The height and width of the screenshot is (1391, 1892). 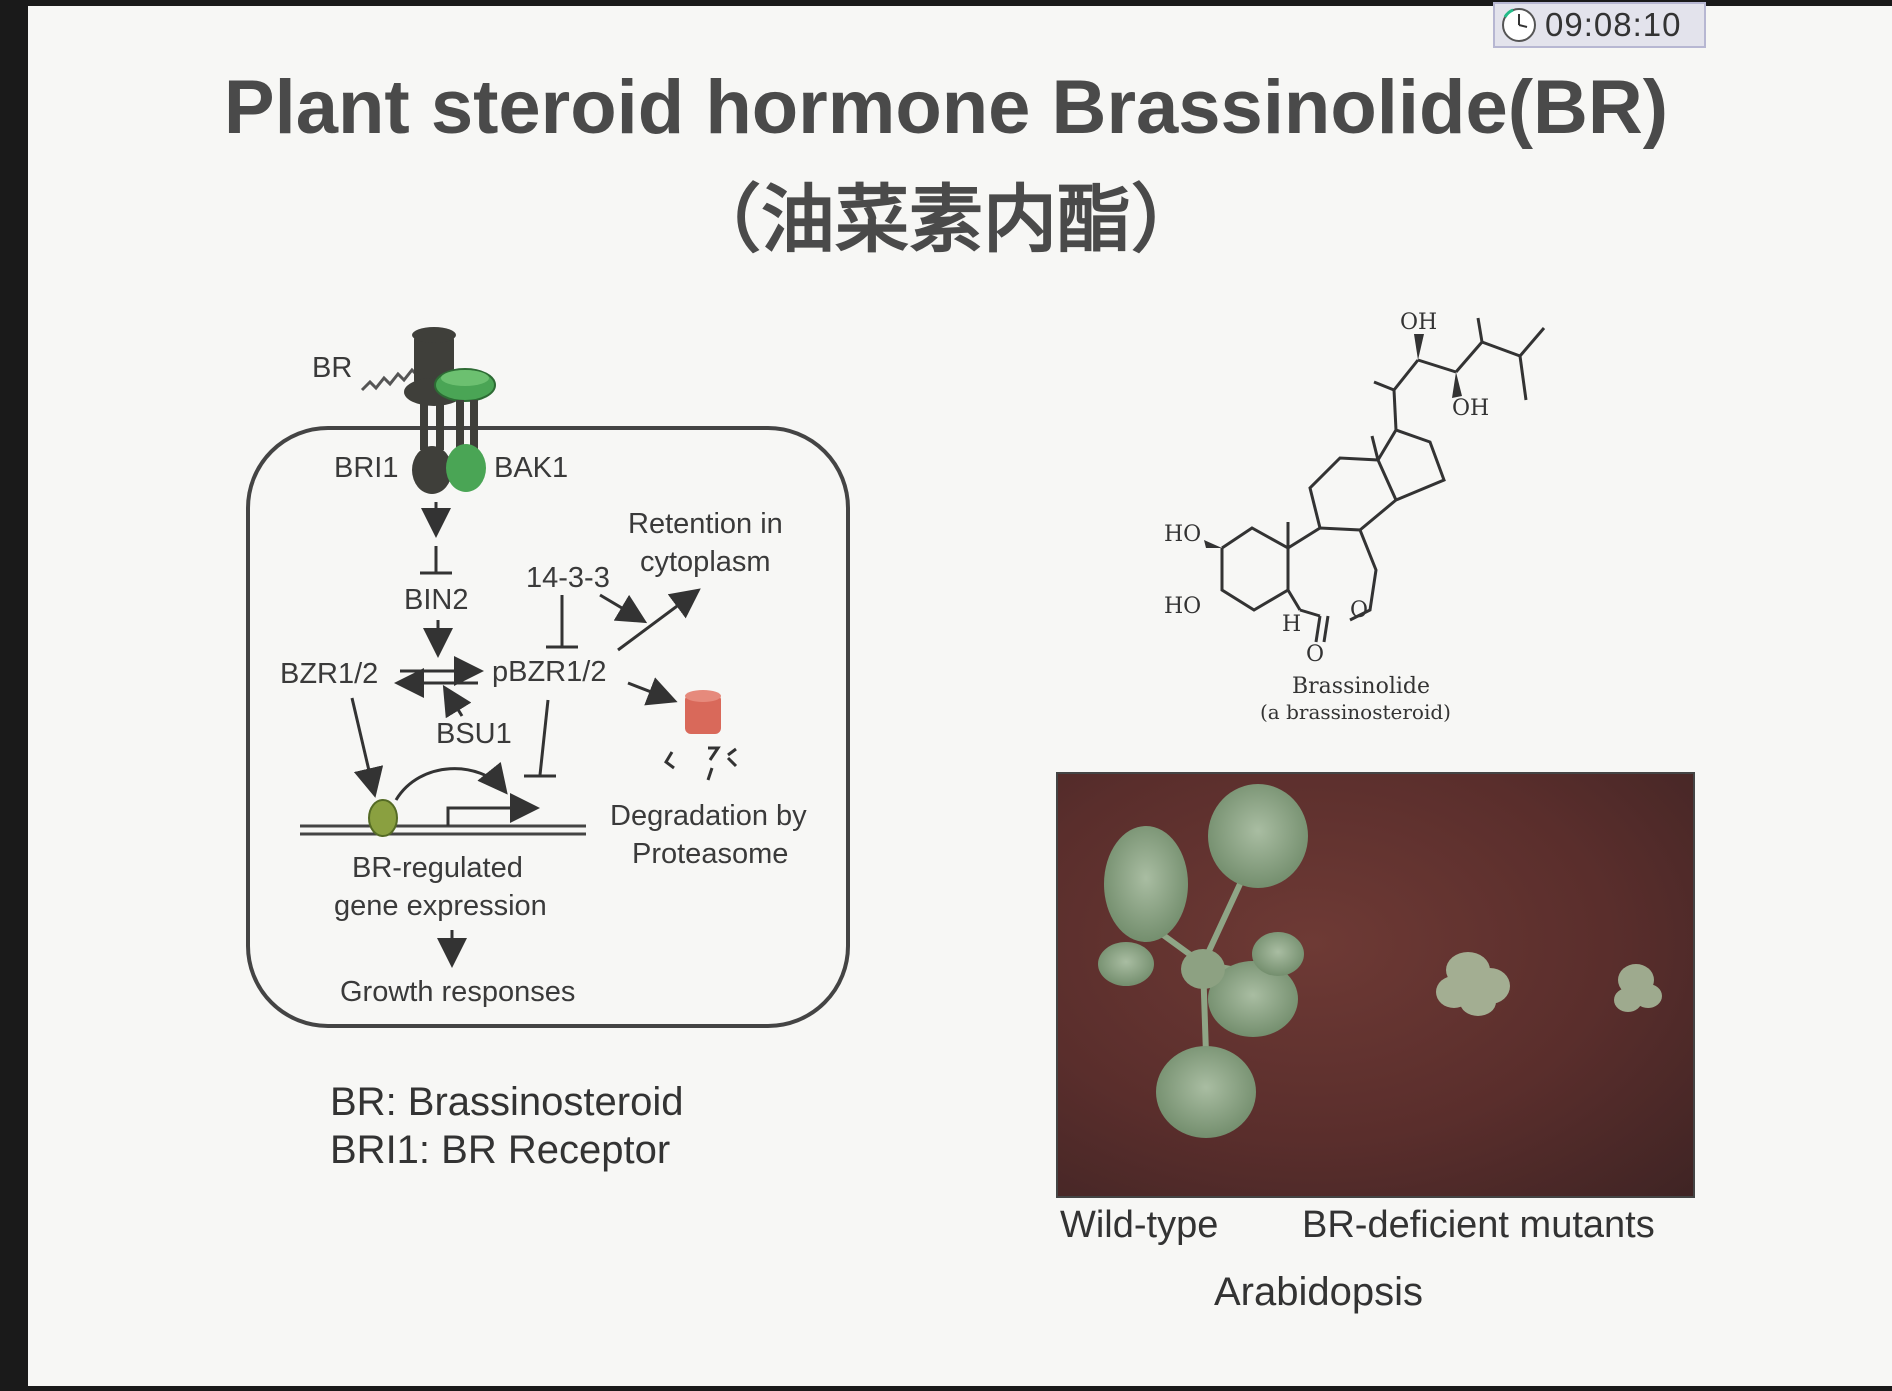 What do you see at coordinates (1361, 686) in the screenshot?
I see `structure-name: Brassinolide` at bounding box center [1361, 686].